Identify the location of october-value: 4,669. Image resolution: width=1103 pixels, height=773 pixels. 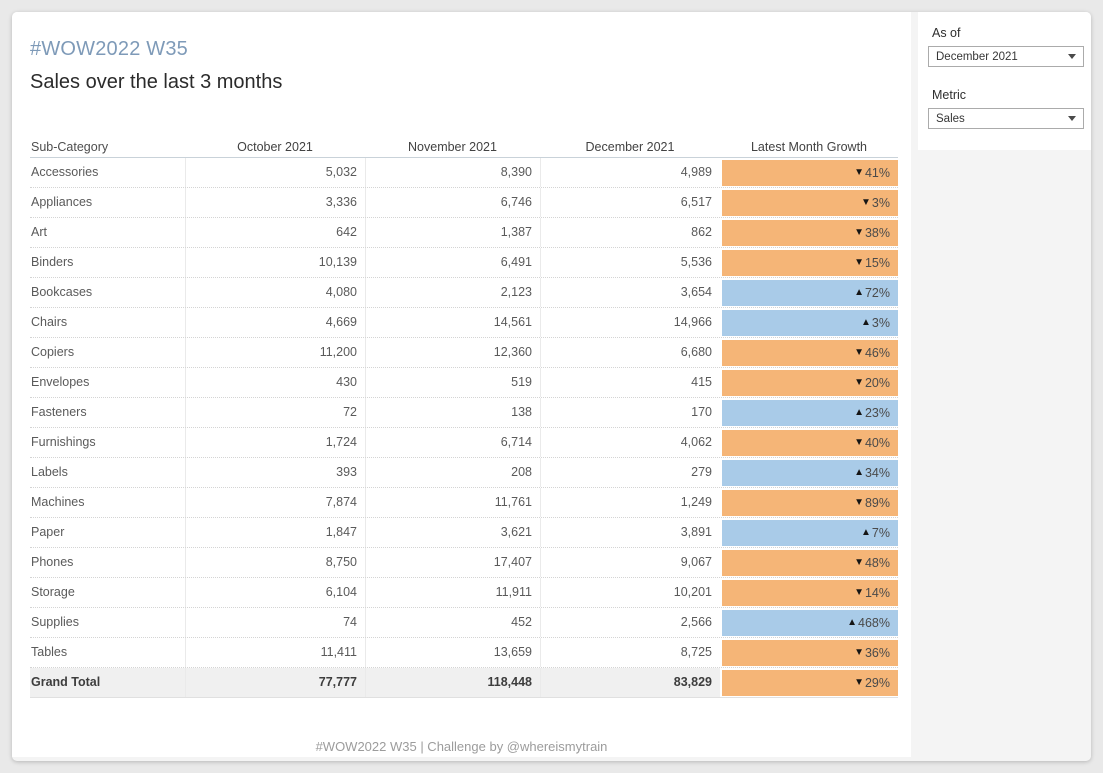
(275, 322).